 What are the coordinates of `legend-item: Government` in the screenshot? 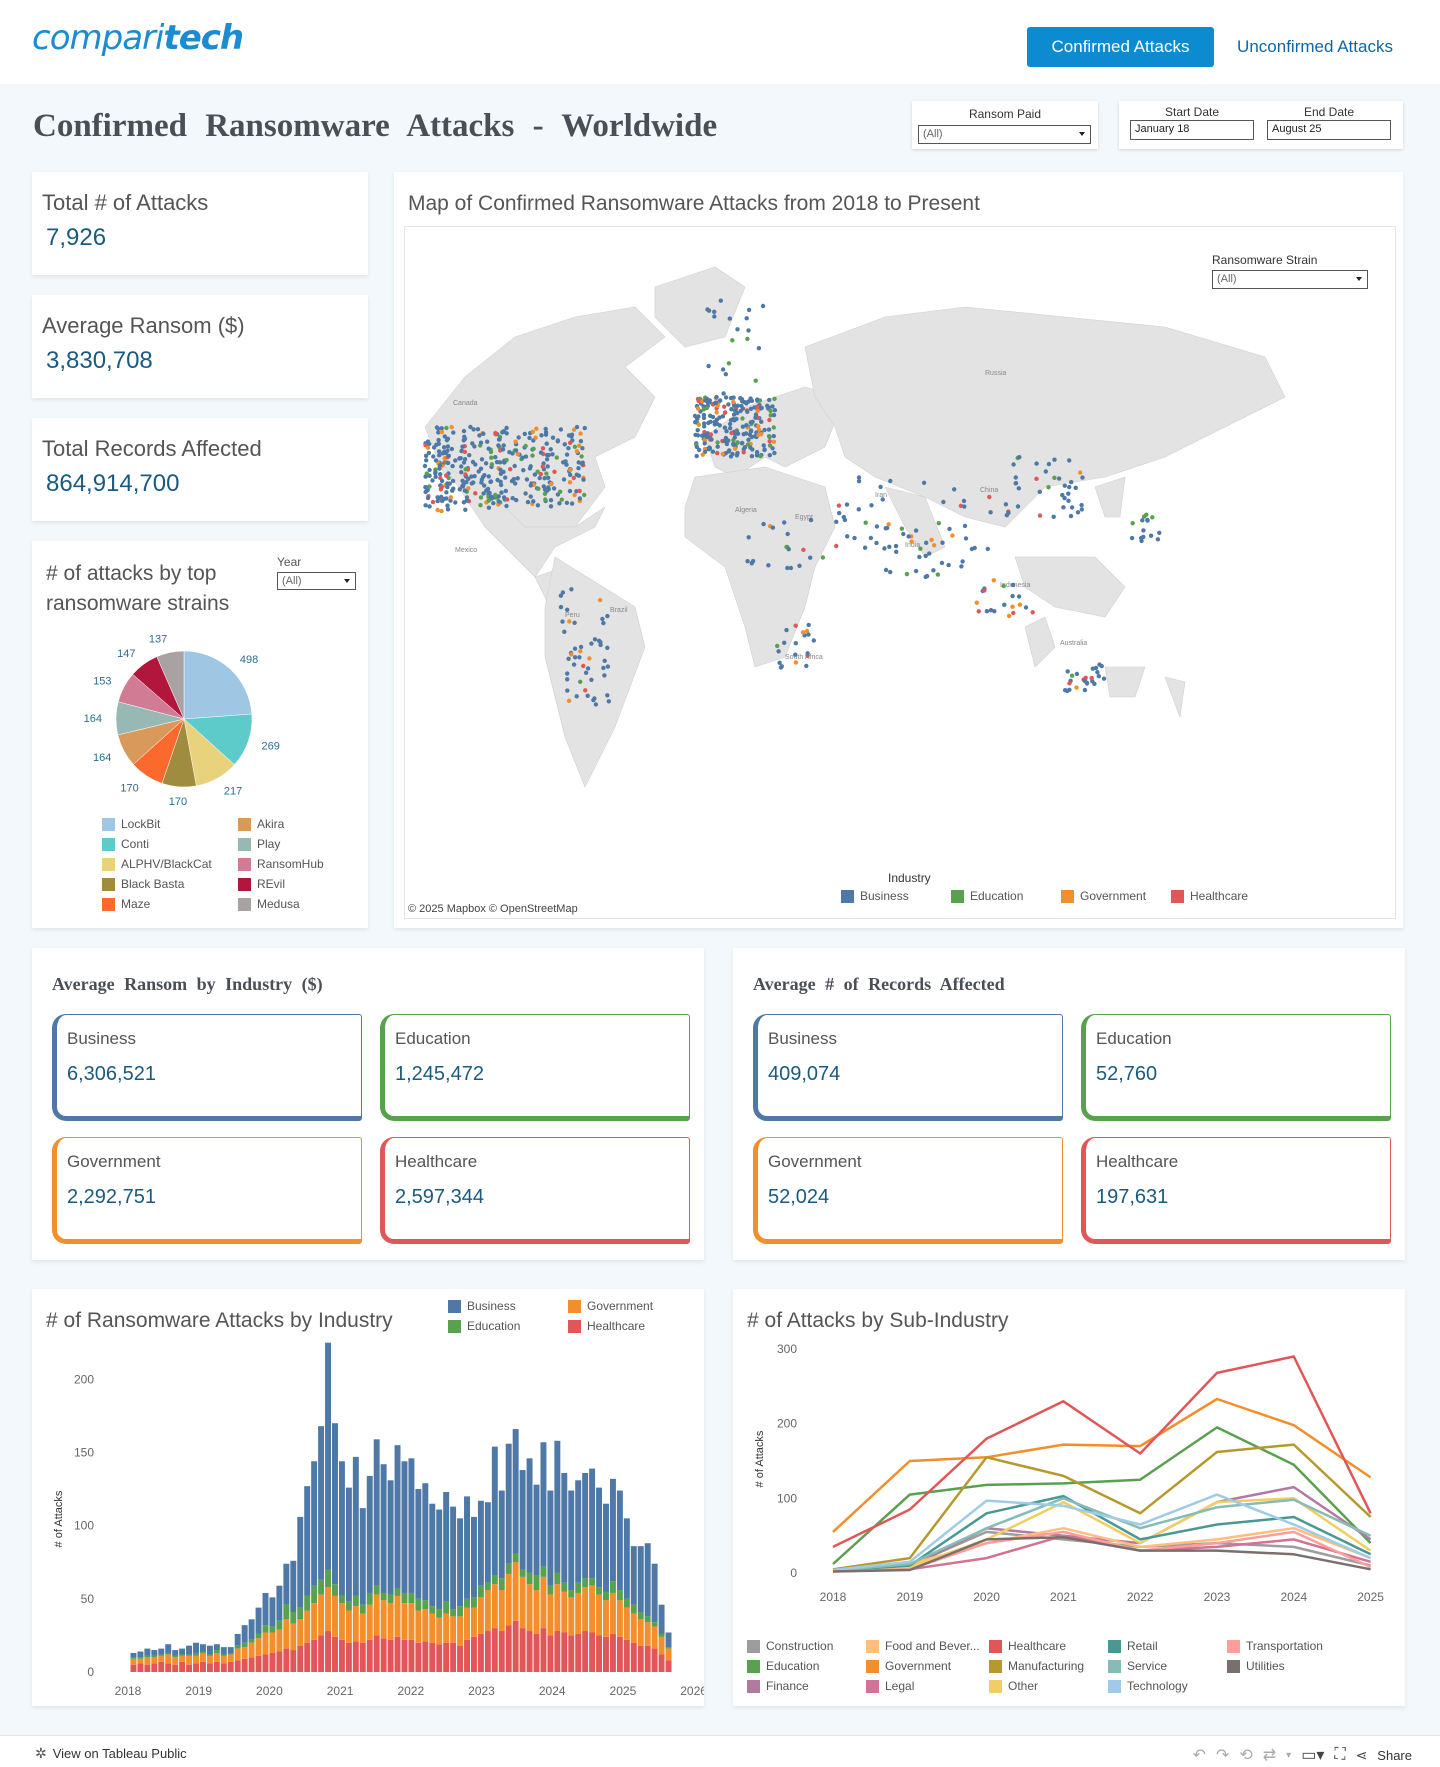 It's located at (908, 1666).